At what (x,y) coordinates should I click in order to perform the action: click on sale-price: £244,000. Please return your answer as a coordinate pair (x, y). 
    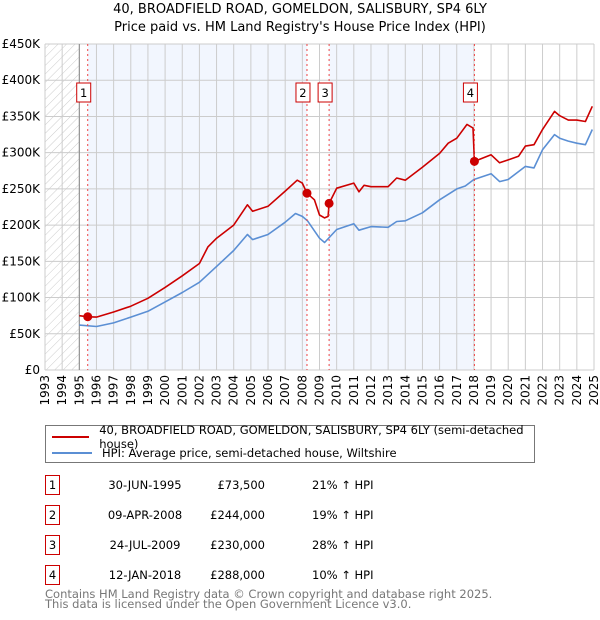
    Looking at the image, I should click on (237, 515).